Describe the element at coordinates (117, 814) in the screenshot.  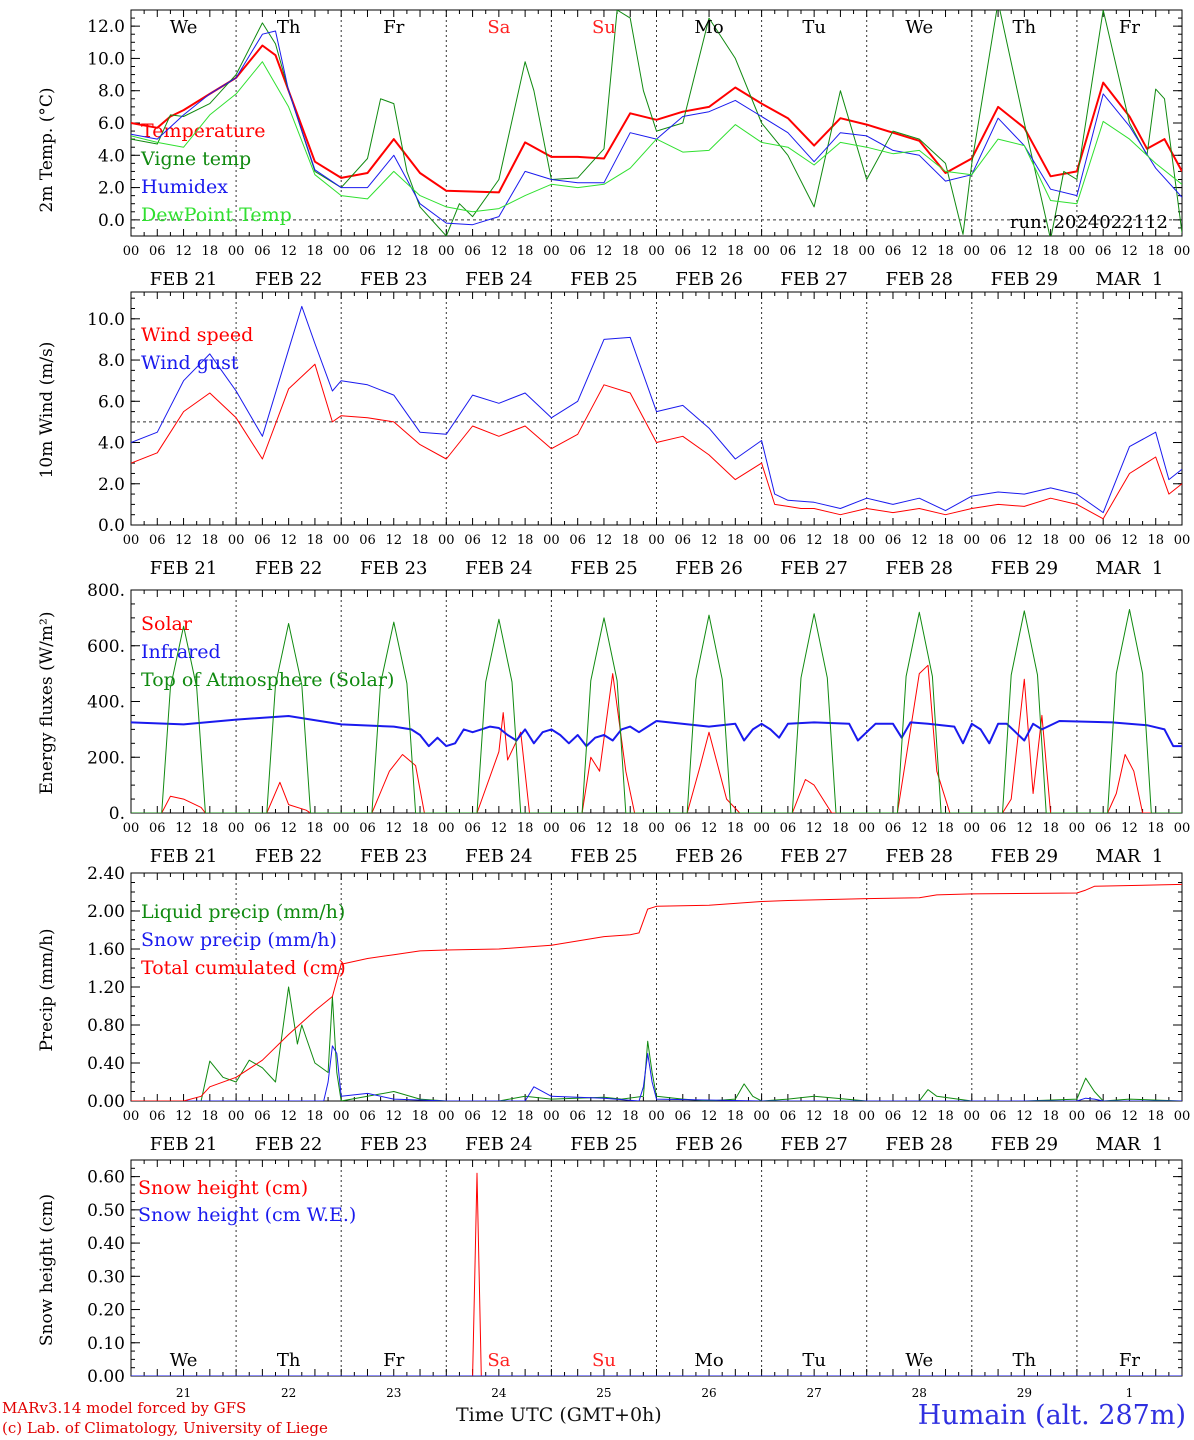
I see `y-tick-label: 0.` at that location.